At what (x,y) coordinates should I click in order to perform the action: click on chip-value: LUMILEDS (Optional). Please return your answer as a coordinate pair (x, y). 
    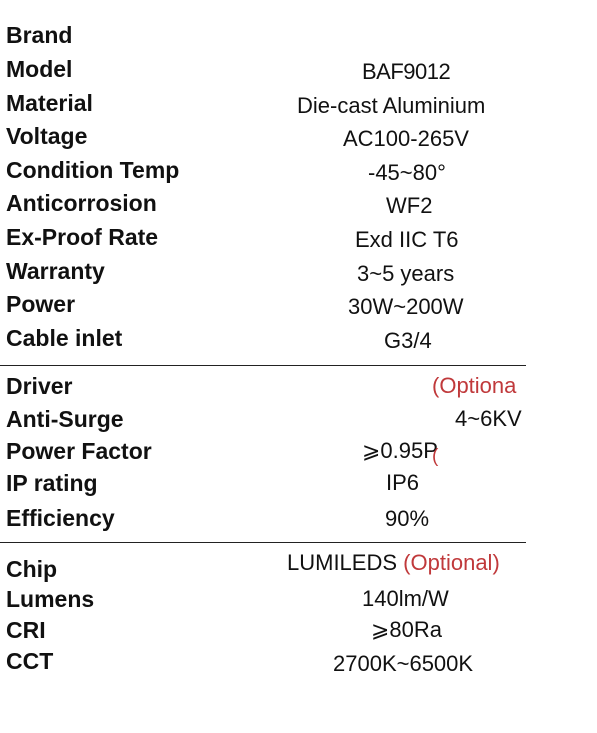
    Looking at the image, I should click on (393, 563).